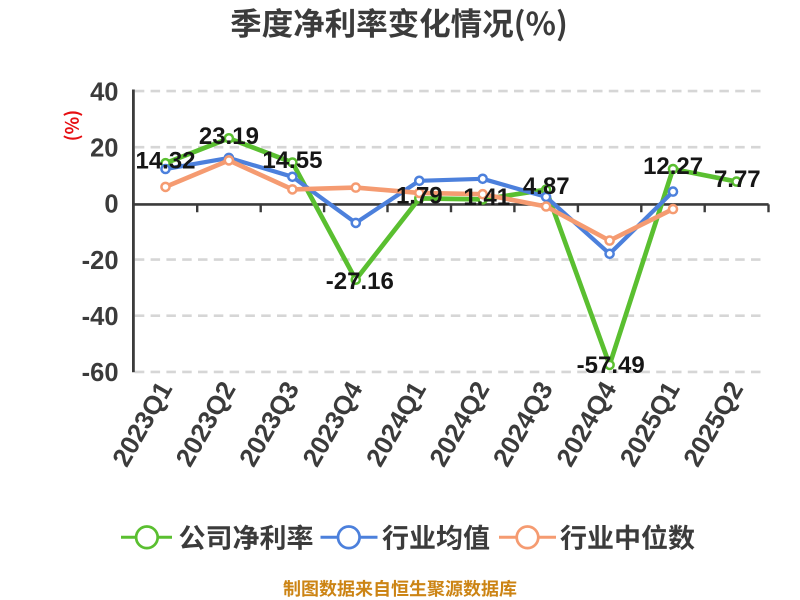 The width and height of the screenshot is (800, 600). I want to click on svg-text: -40, so click(100, 317).